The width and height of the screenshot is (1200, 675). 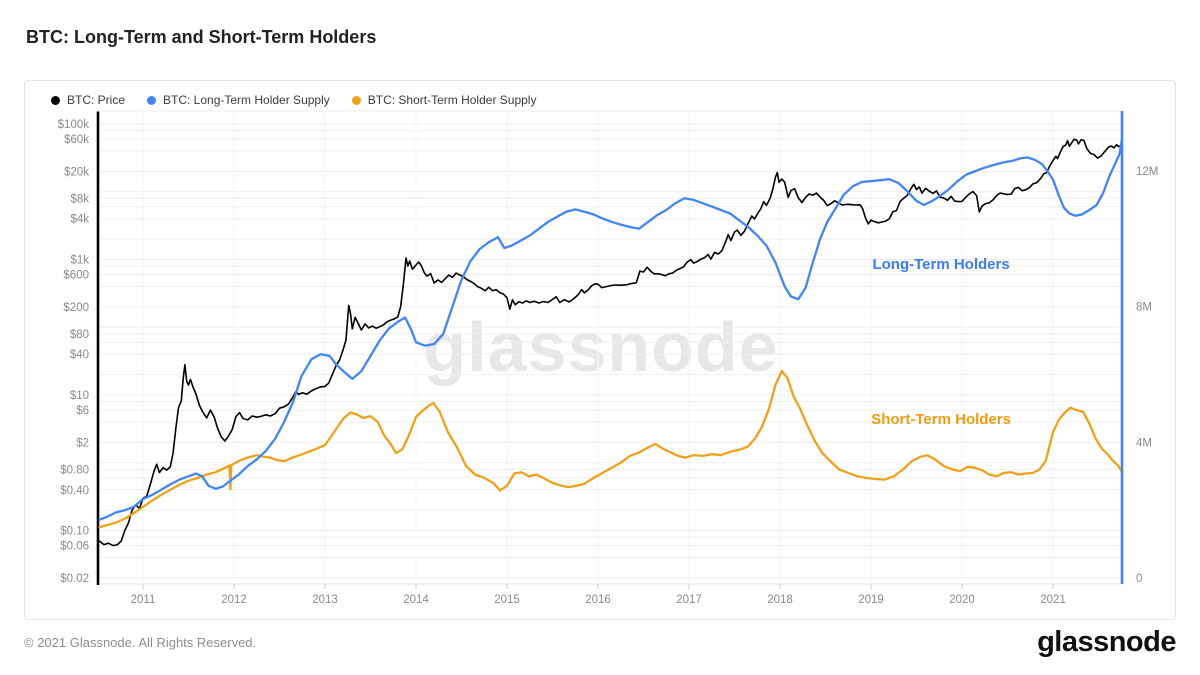 What do you see at coordinates (1106, 642) in the screenshot?
I see `glassnode-logo: glassnode` at bounding box center [1106, 642].